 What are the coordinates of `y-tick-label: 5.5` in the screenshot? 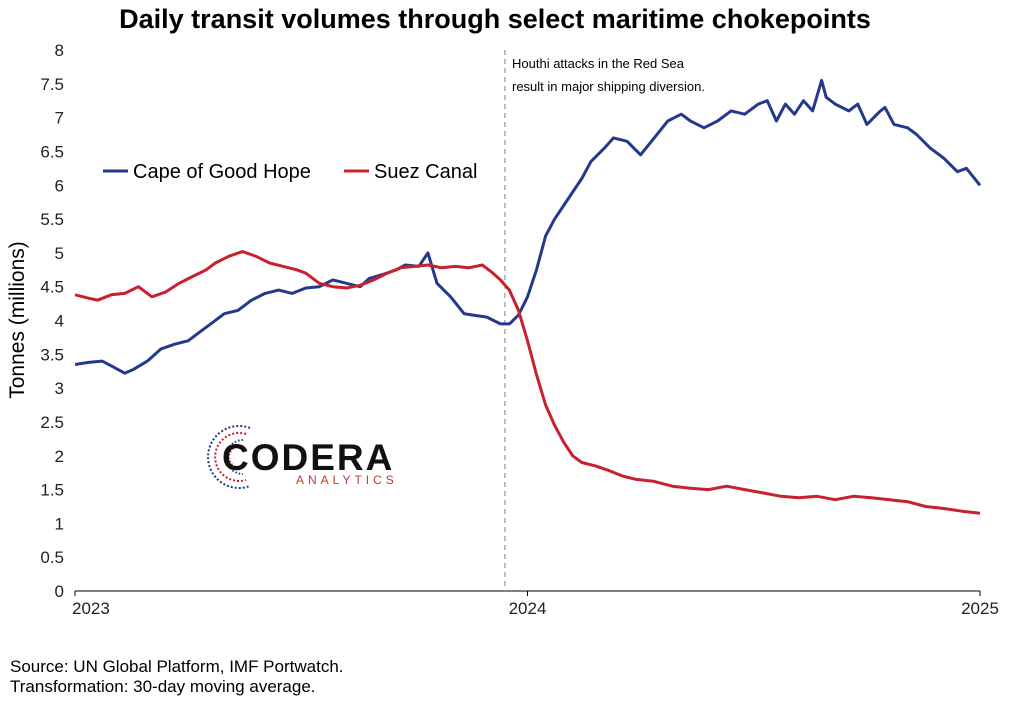 It's located at (52, 219).